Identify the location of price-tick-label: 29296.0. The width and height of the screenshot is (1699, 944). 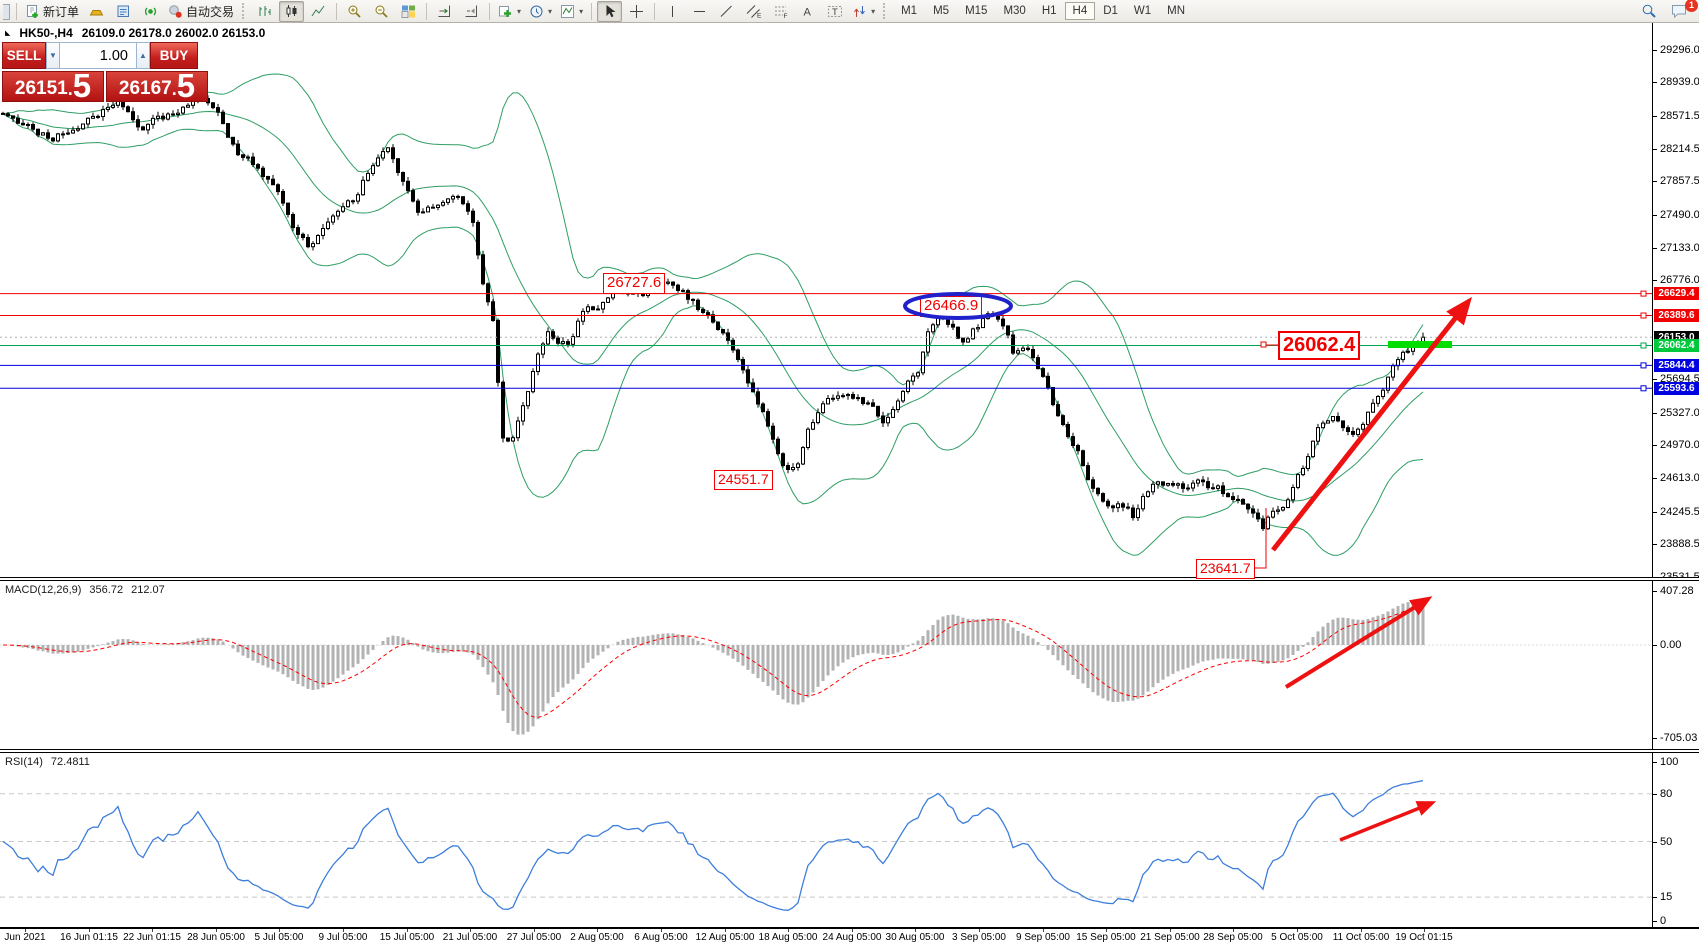
(1679, 49).